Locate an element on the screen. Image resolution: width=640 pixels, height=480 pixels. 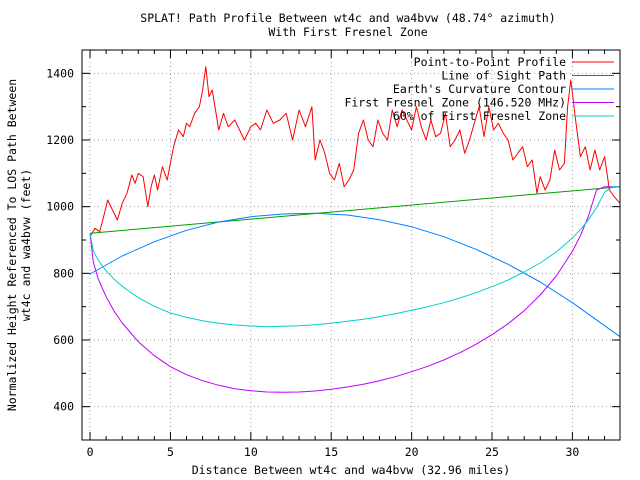
y-tick-label: 400 is located at coordinates (63, 407).